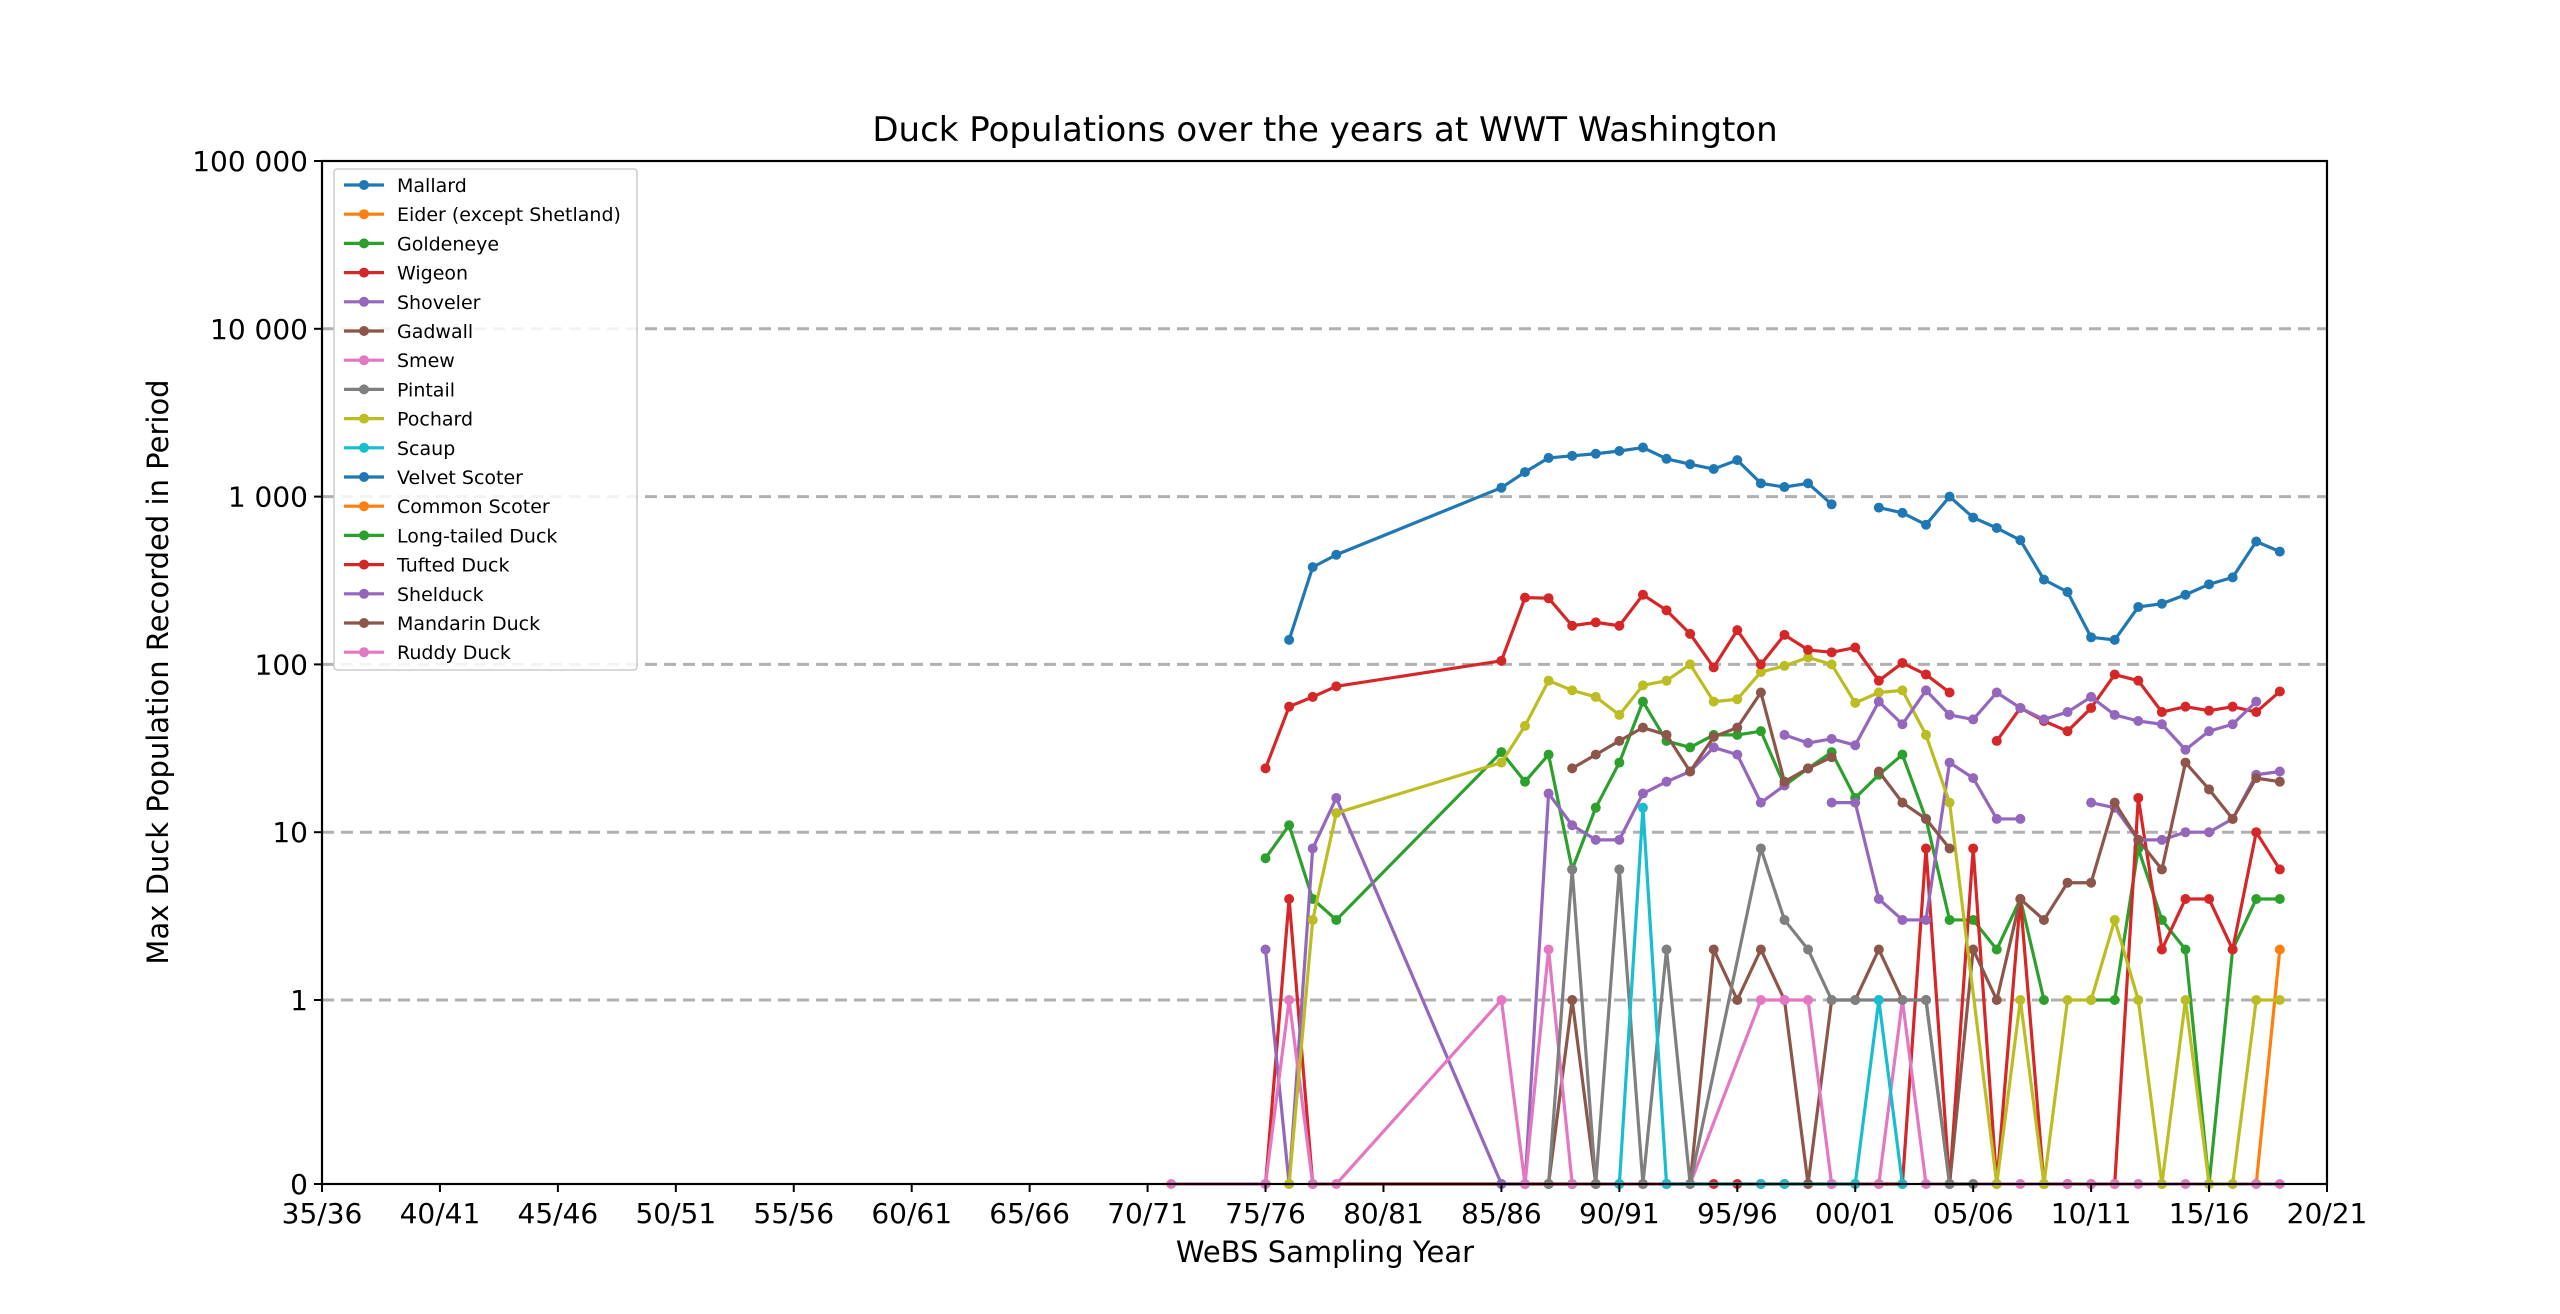 Image resolution: width=2560 pixels, height=1314 pixels. What do you see at coordinates (432, 186) in the screenshot?
I see `legend-label: Mallard` at bounding box center [432, 186].